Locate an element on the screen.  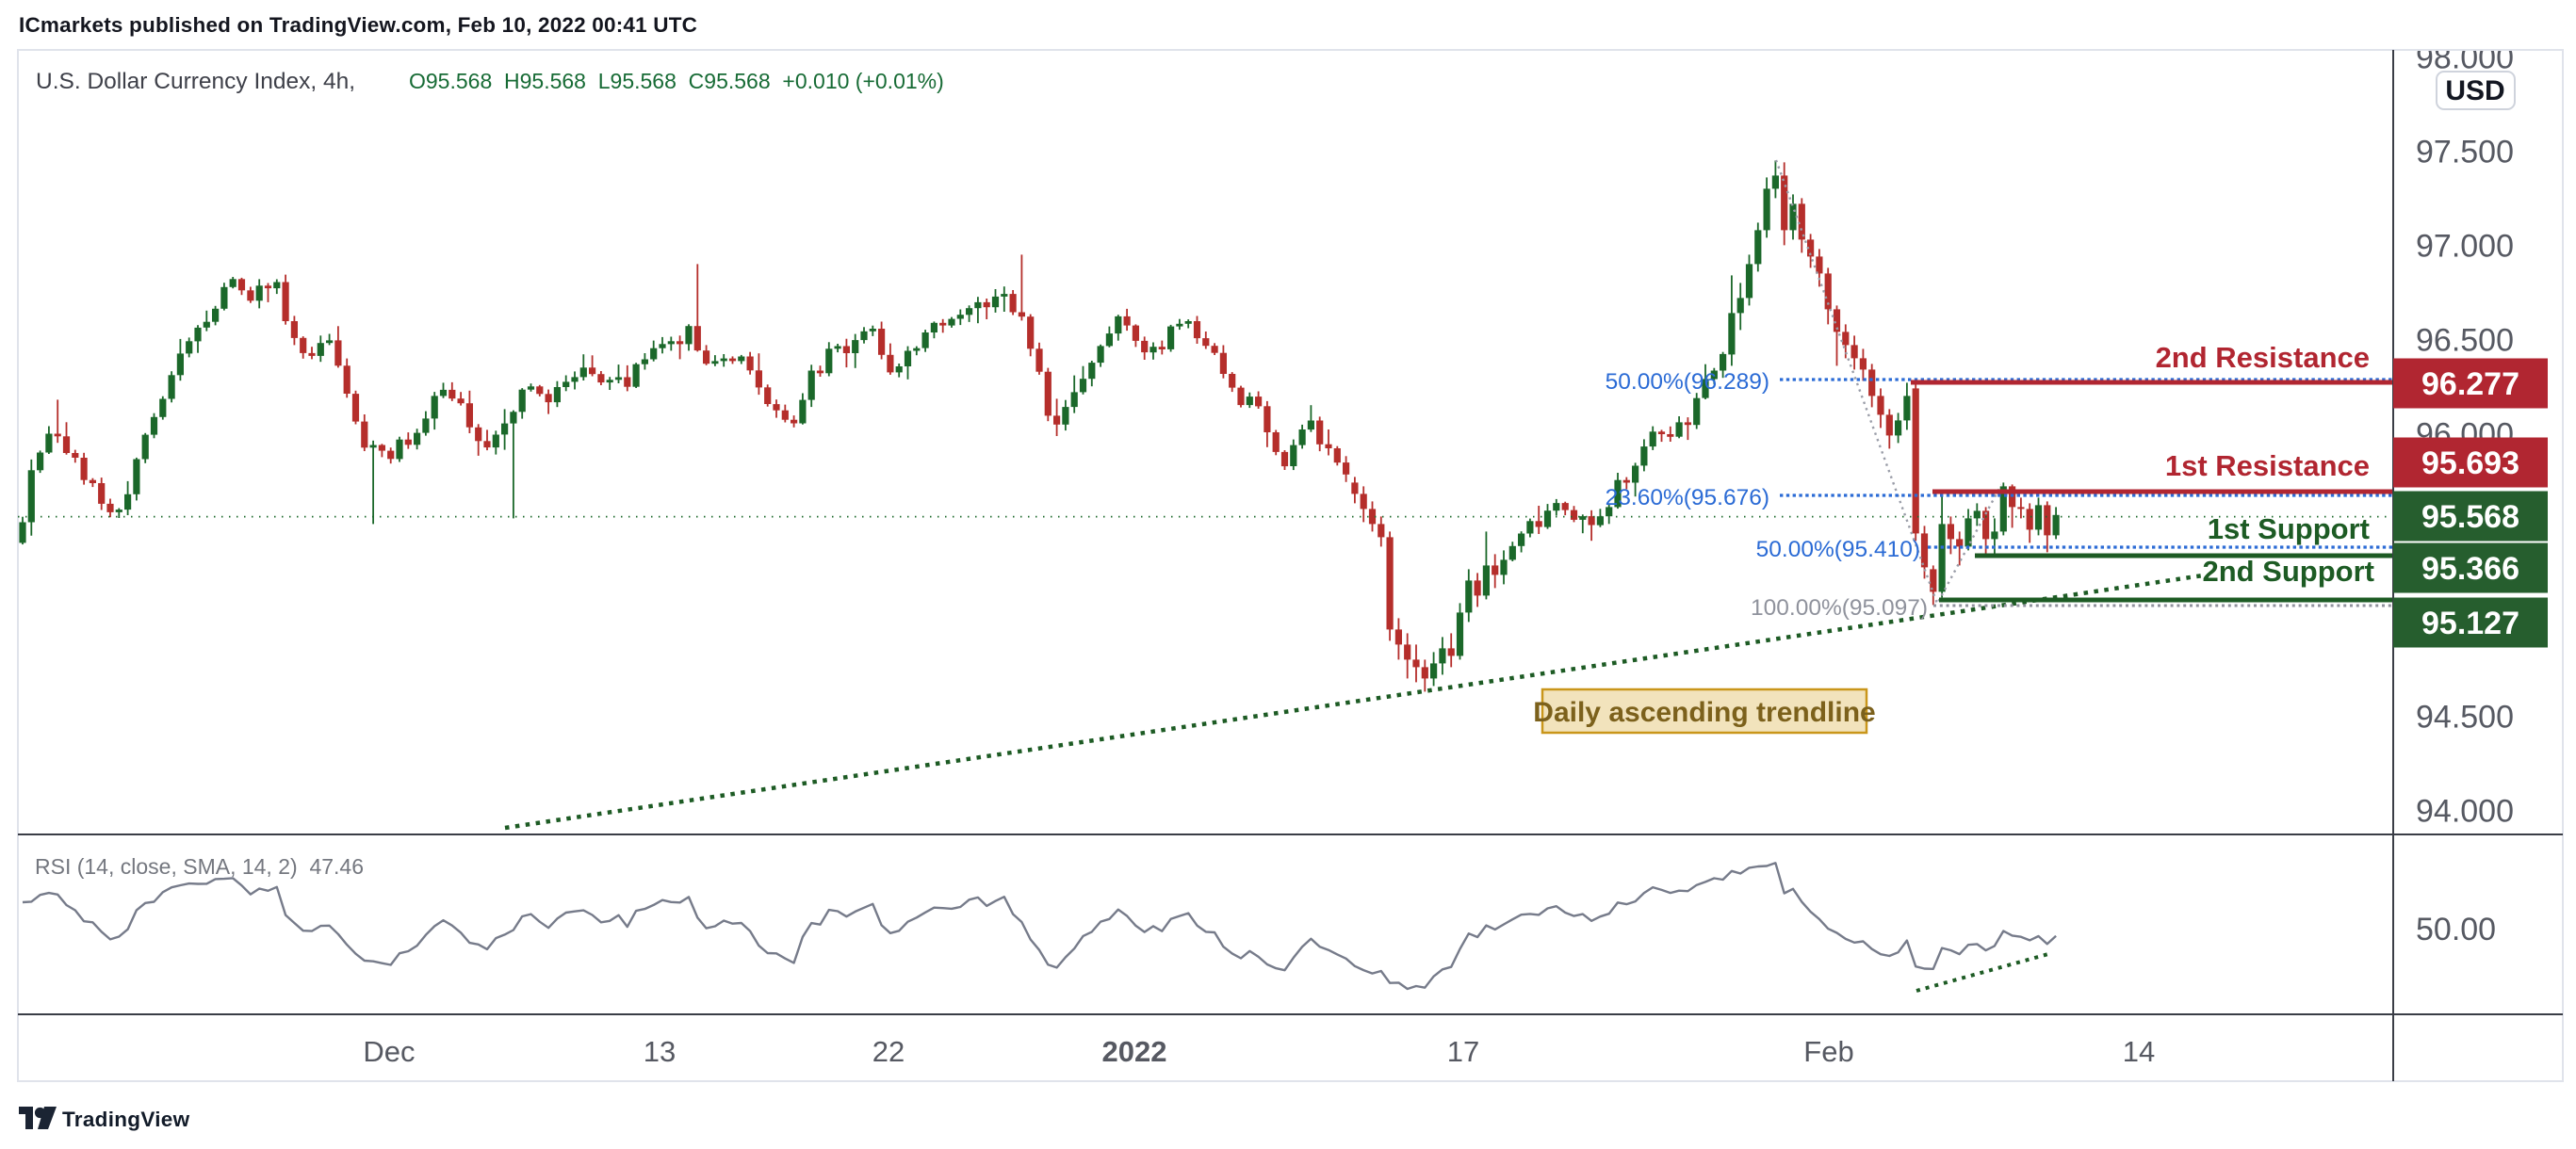
svg-text: 94.000 is located at coordinates (2465, 811).